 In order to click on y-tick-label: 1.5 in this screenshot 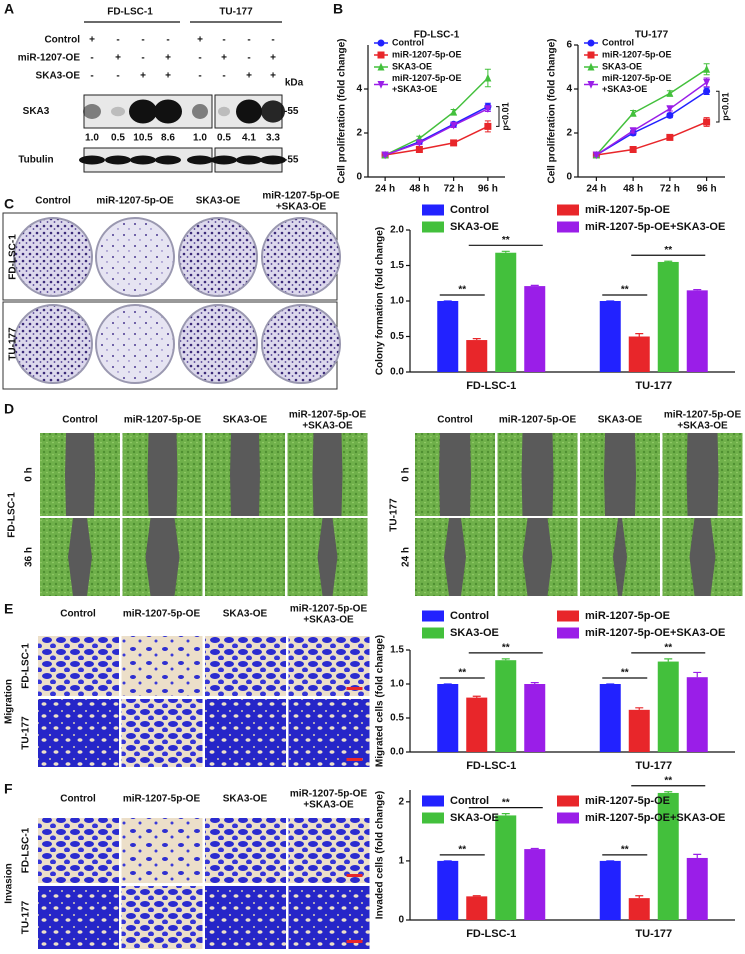, I will do `click(397, 650)`.